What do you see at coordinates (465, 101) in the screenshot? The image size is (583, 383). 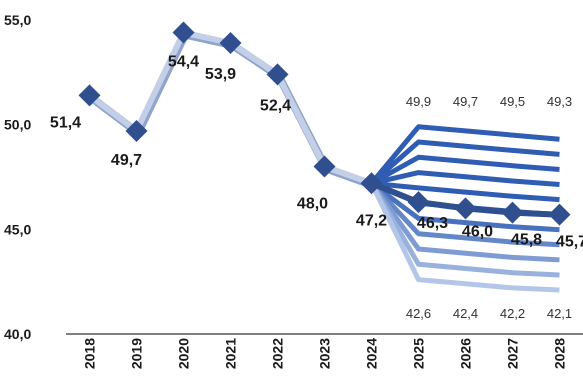 I see `fan-upper-label: 49,7` at bounding box center [465, 101].